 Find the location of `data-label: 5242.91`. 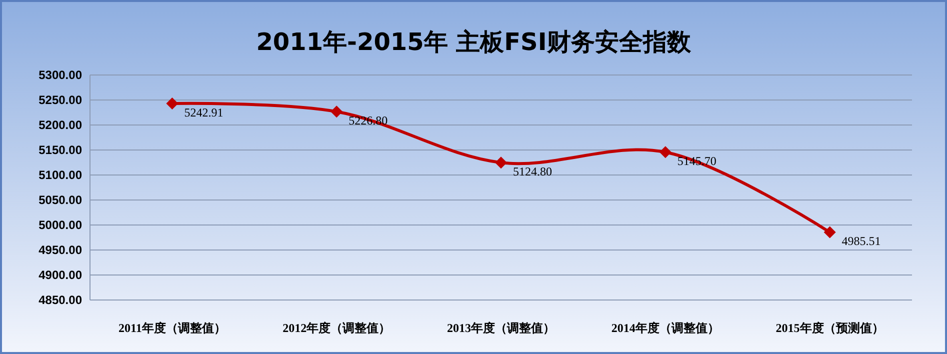

data-label: 5242.91 is located at coordinates (204, 113).